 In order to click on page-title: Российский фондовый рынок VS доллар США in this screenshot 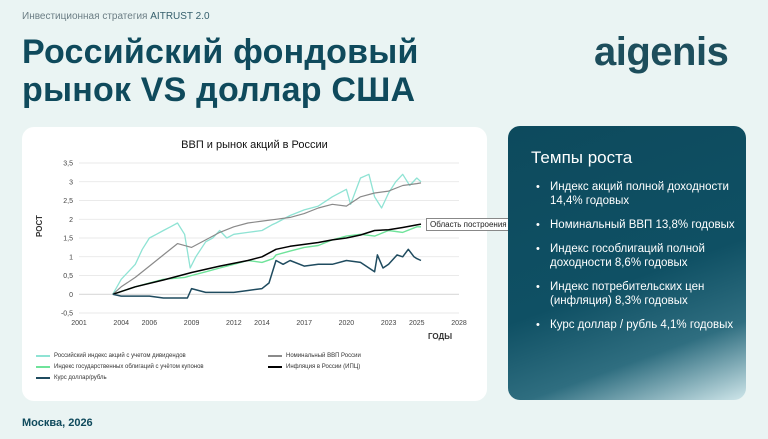, I will do `click(220, 71)`.